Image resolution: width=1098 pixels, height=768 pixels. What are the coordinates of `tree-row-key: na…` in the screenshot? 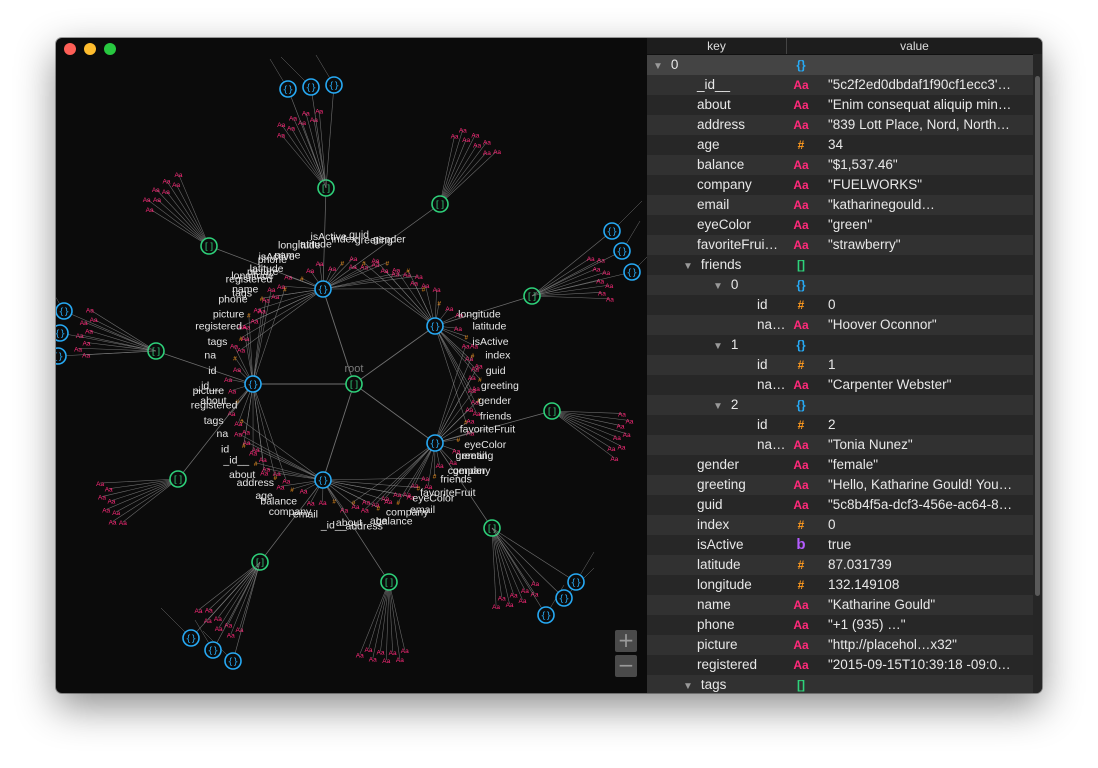 It's located at (771, 324).